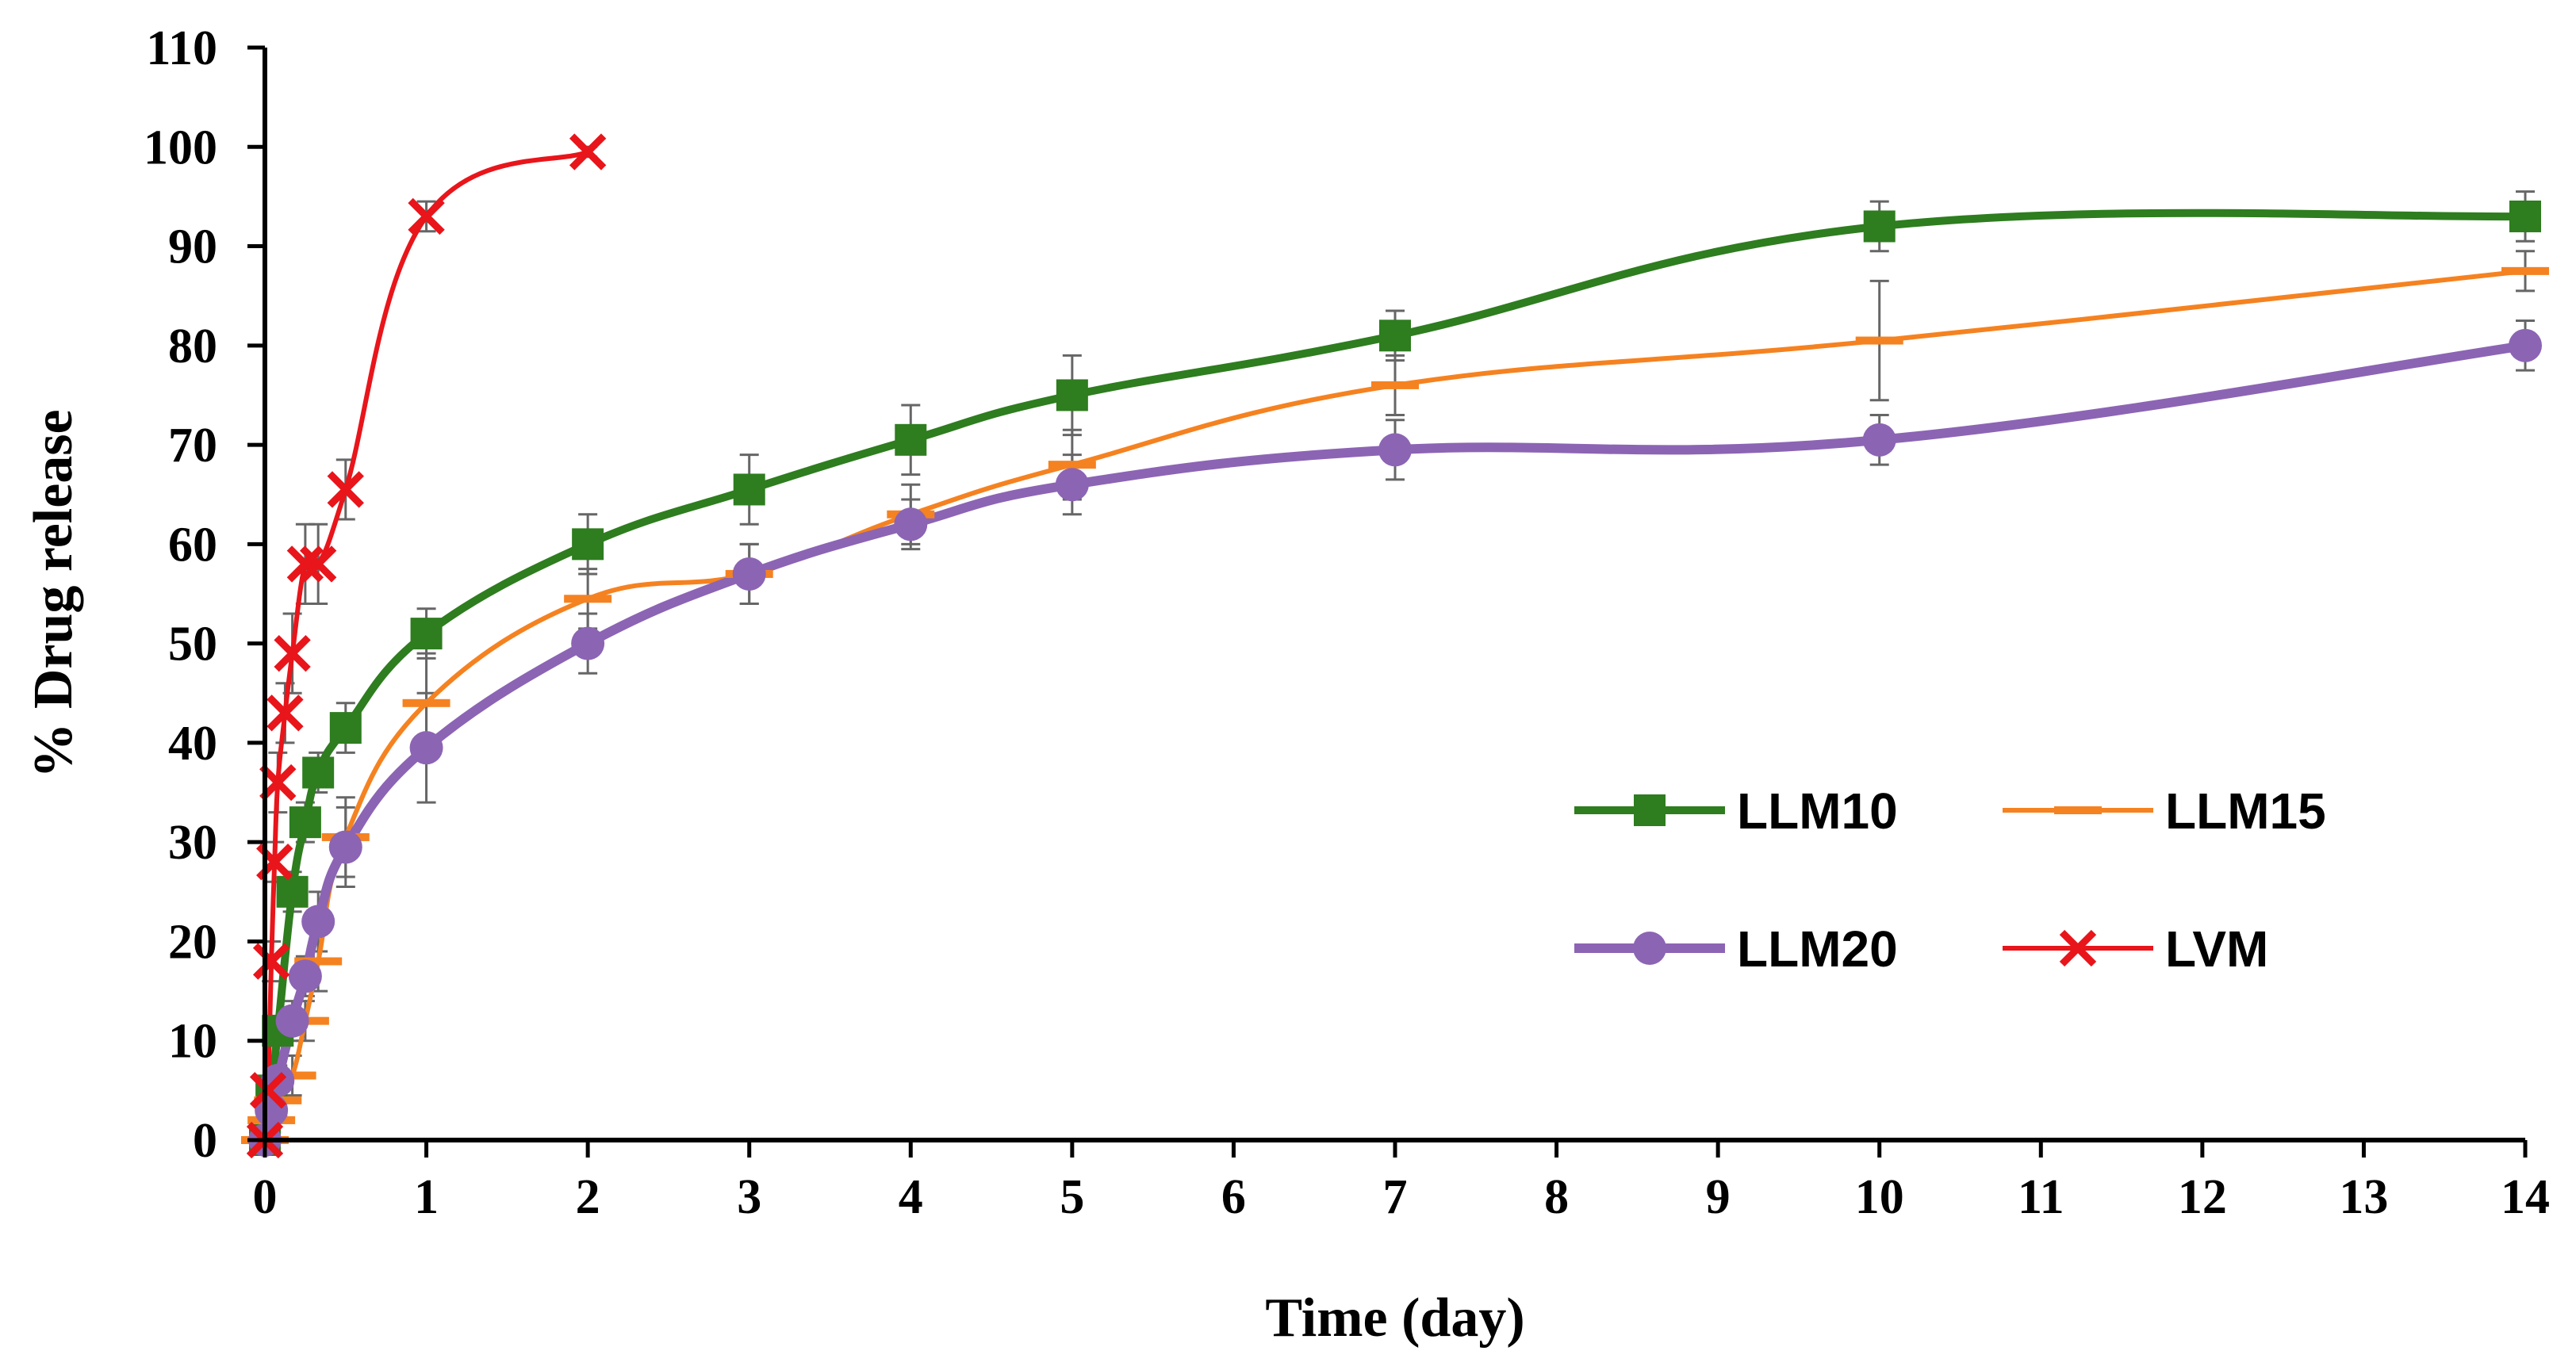 This screenshot has height=1370, width=2576. I want to click on x-tick-label: 3, so click(749, 1197).